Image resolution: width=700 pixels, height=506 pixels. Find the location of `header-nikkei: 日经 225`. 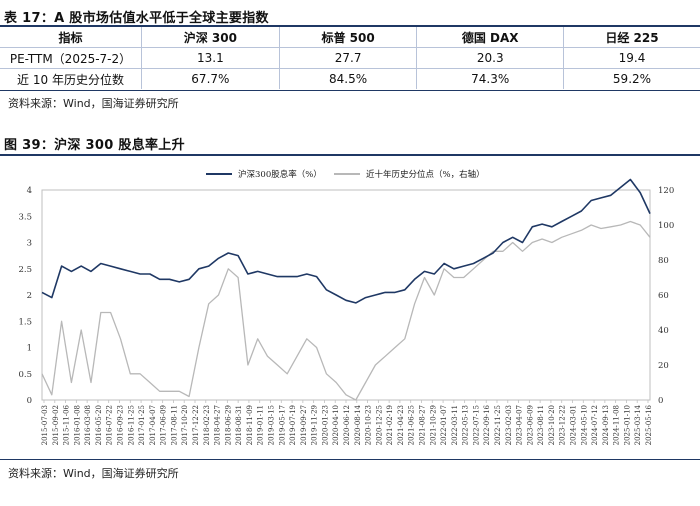

header-nikkei: 日经 225 is located at coordinates (631, 37).